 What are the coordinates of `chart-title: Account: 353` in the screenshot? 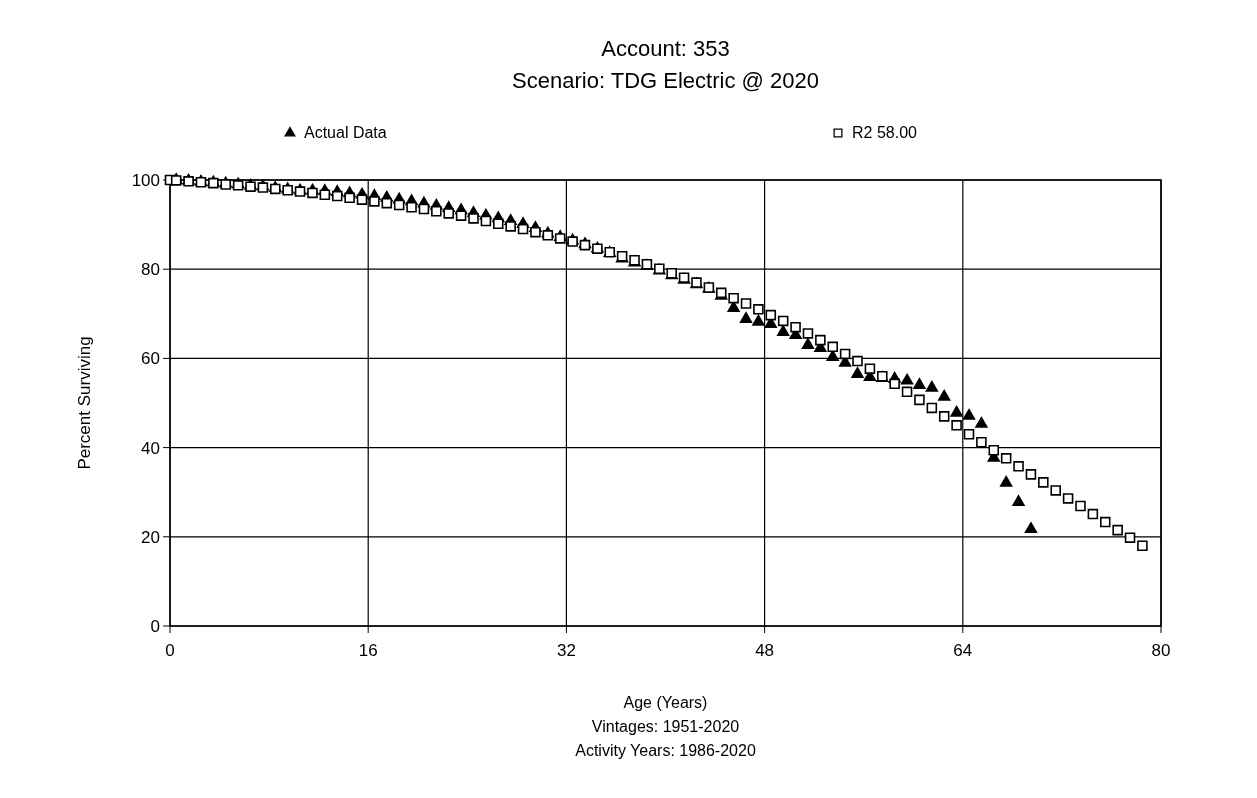 It's located at (665, 48).